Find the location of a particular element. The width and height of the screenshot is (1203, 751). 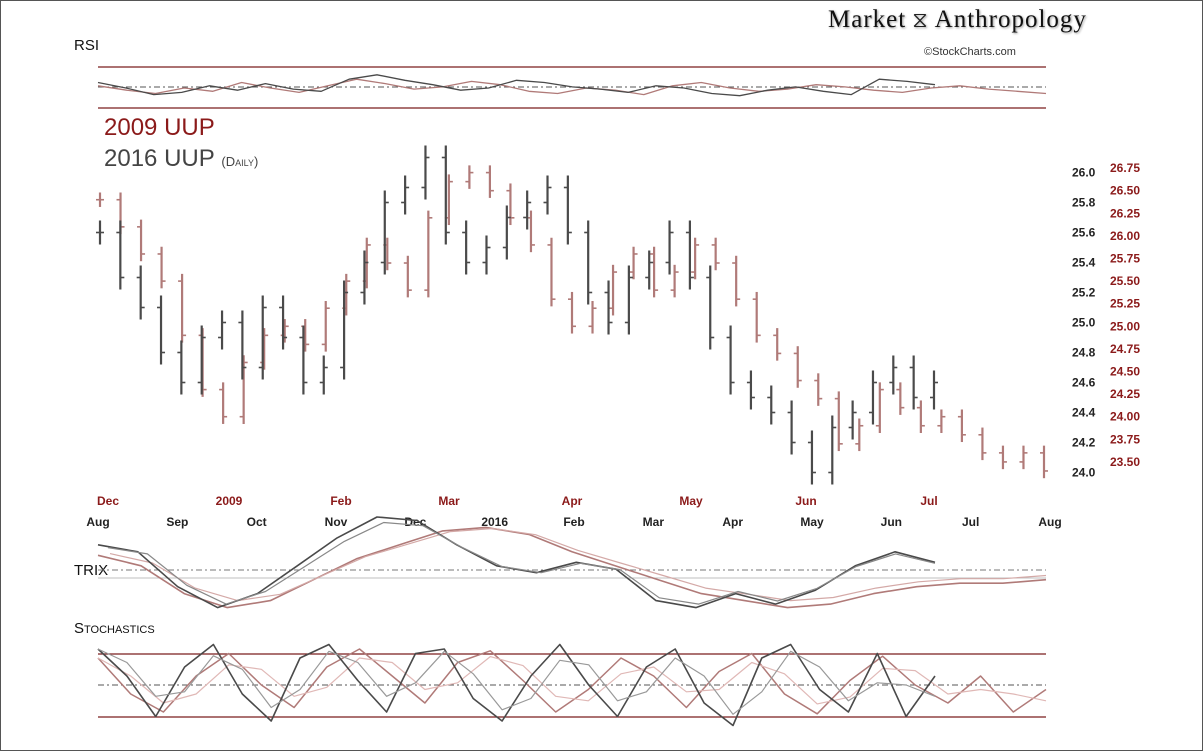

y-tick-2016: 25.8 is located at coordinates (1084, 203).